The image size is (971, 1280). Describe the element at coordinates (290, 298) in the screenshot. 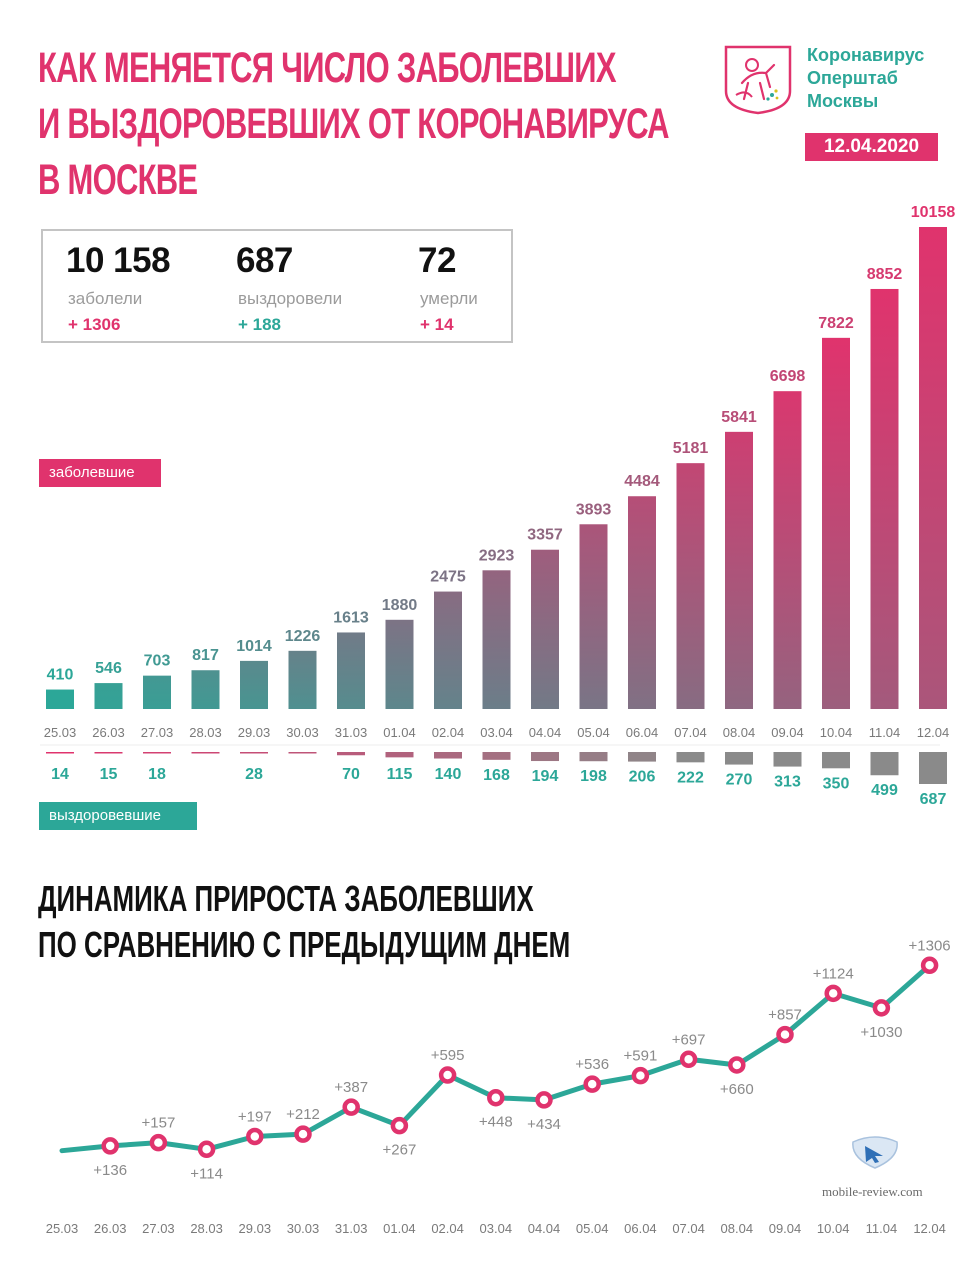

I see `stat-label: выздоровели` at that location.